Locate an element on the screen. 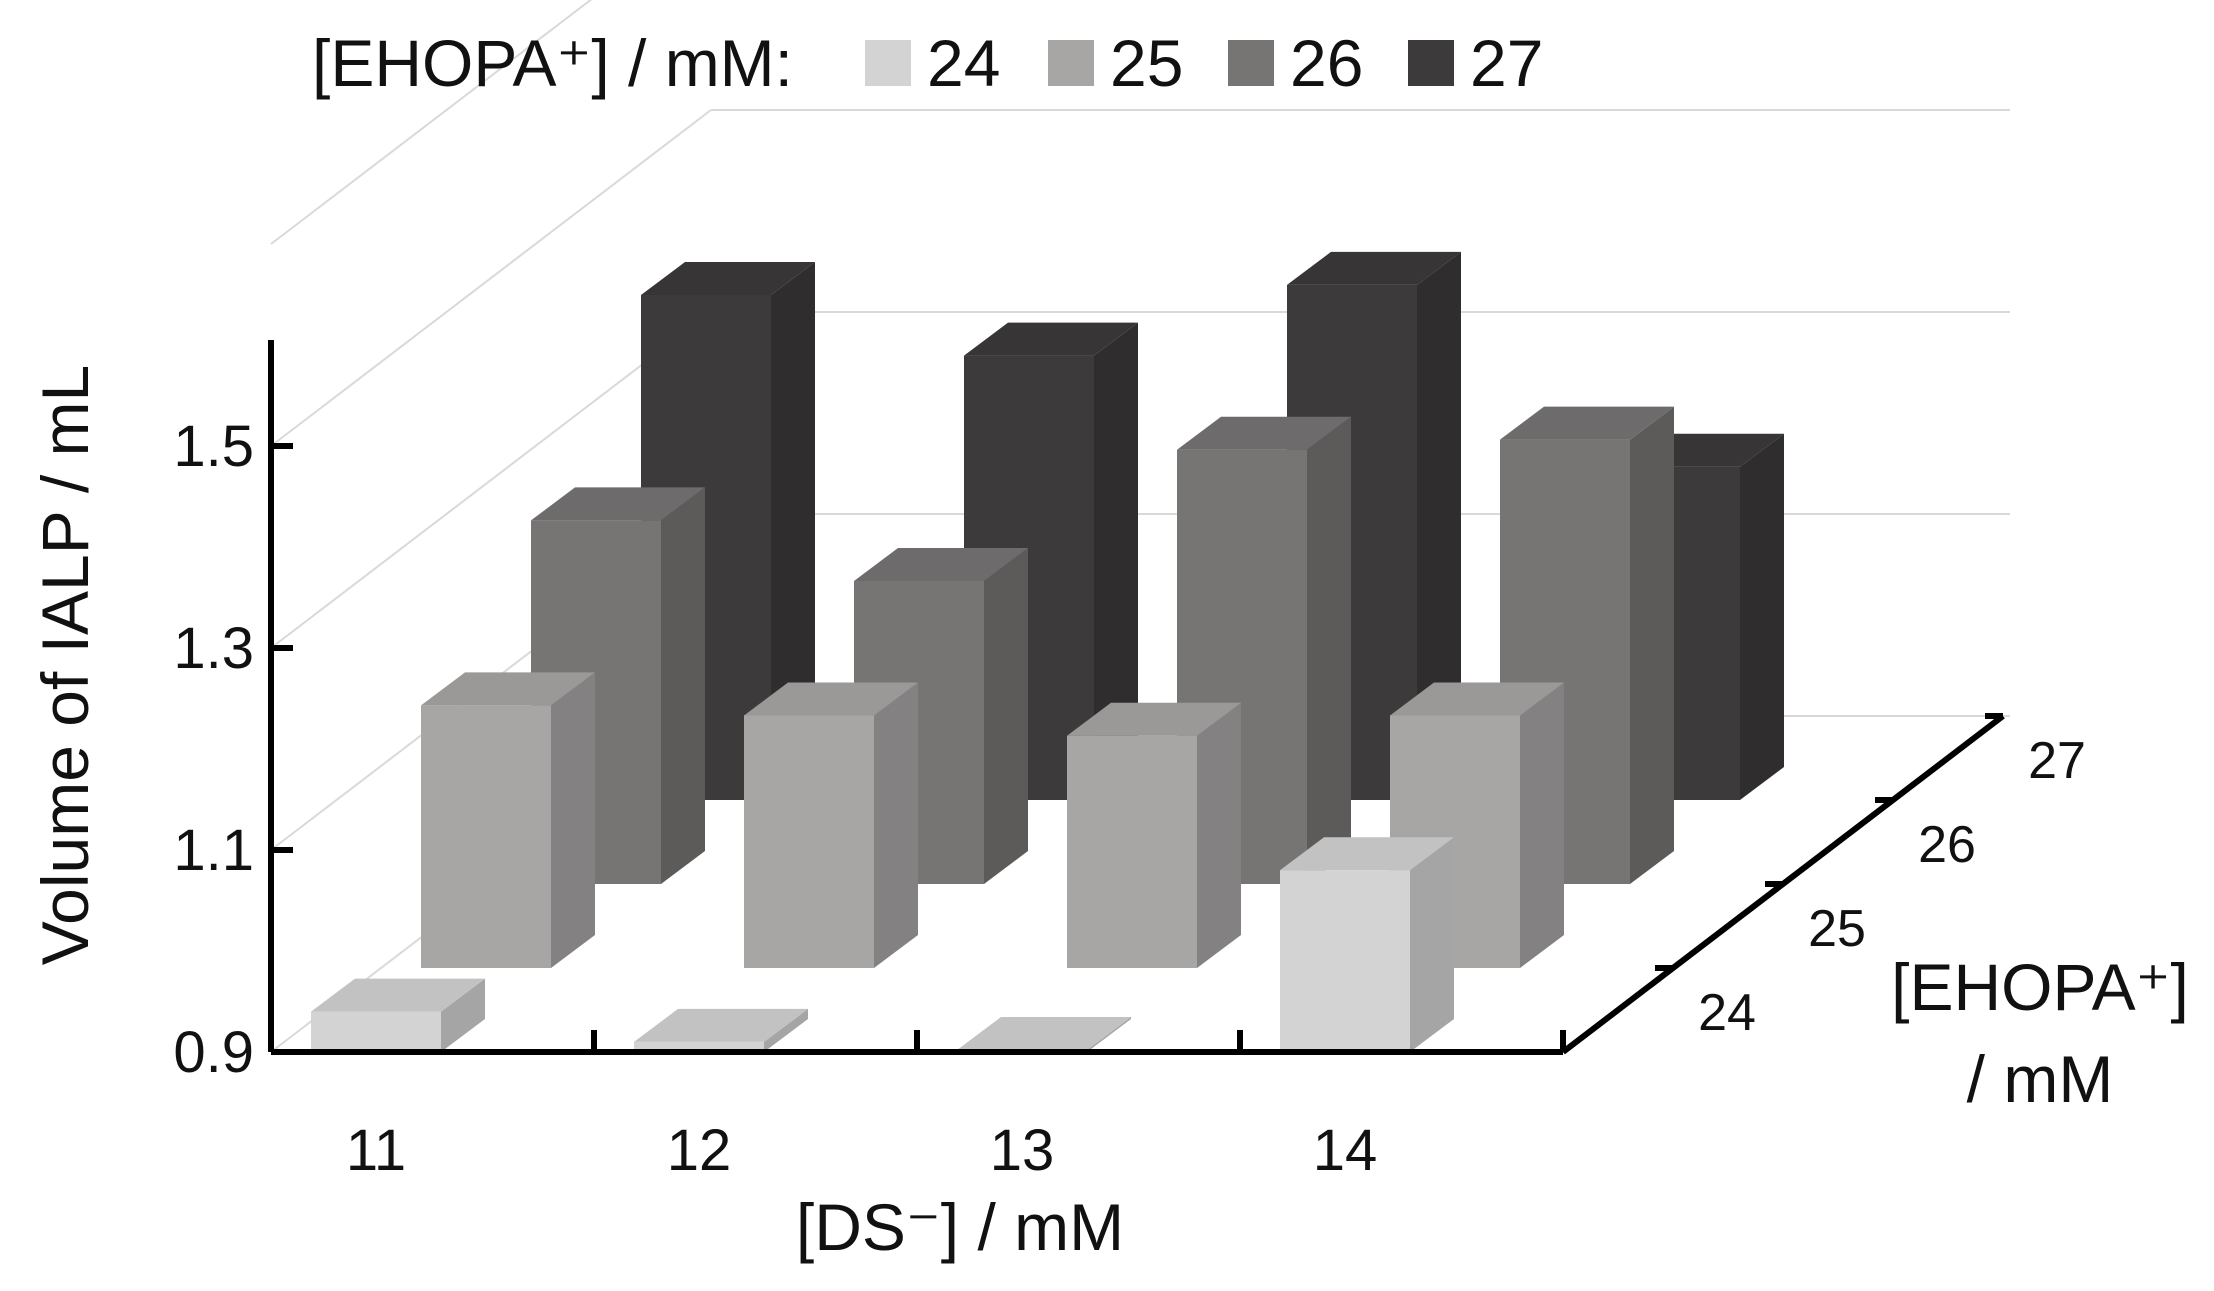  legend-label-27: 27 is located at coordinates (1506, 63).